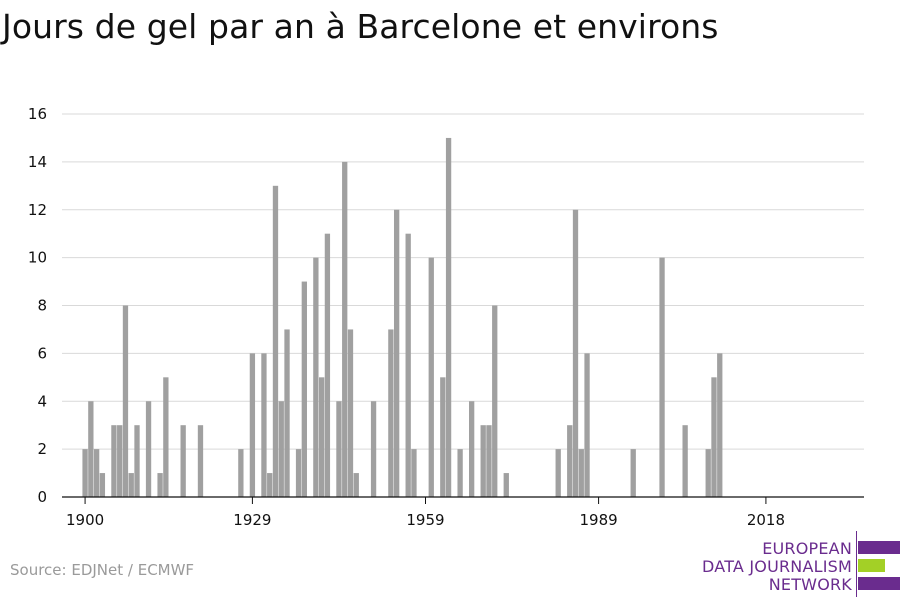 This screenshot has height=600, width=900. What do you see at coordinates (37, 162) in the screenshot?
I see `y-tick-label: 14` at bounding box center [37, 162].